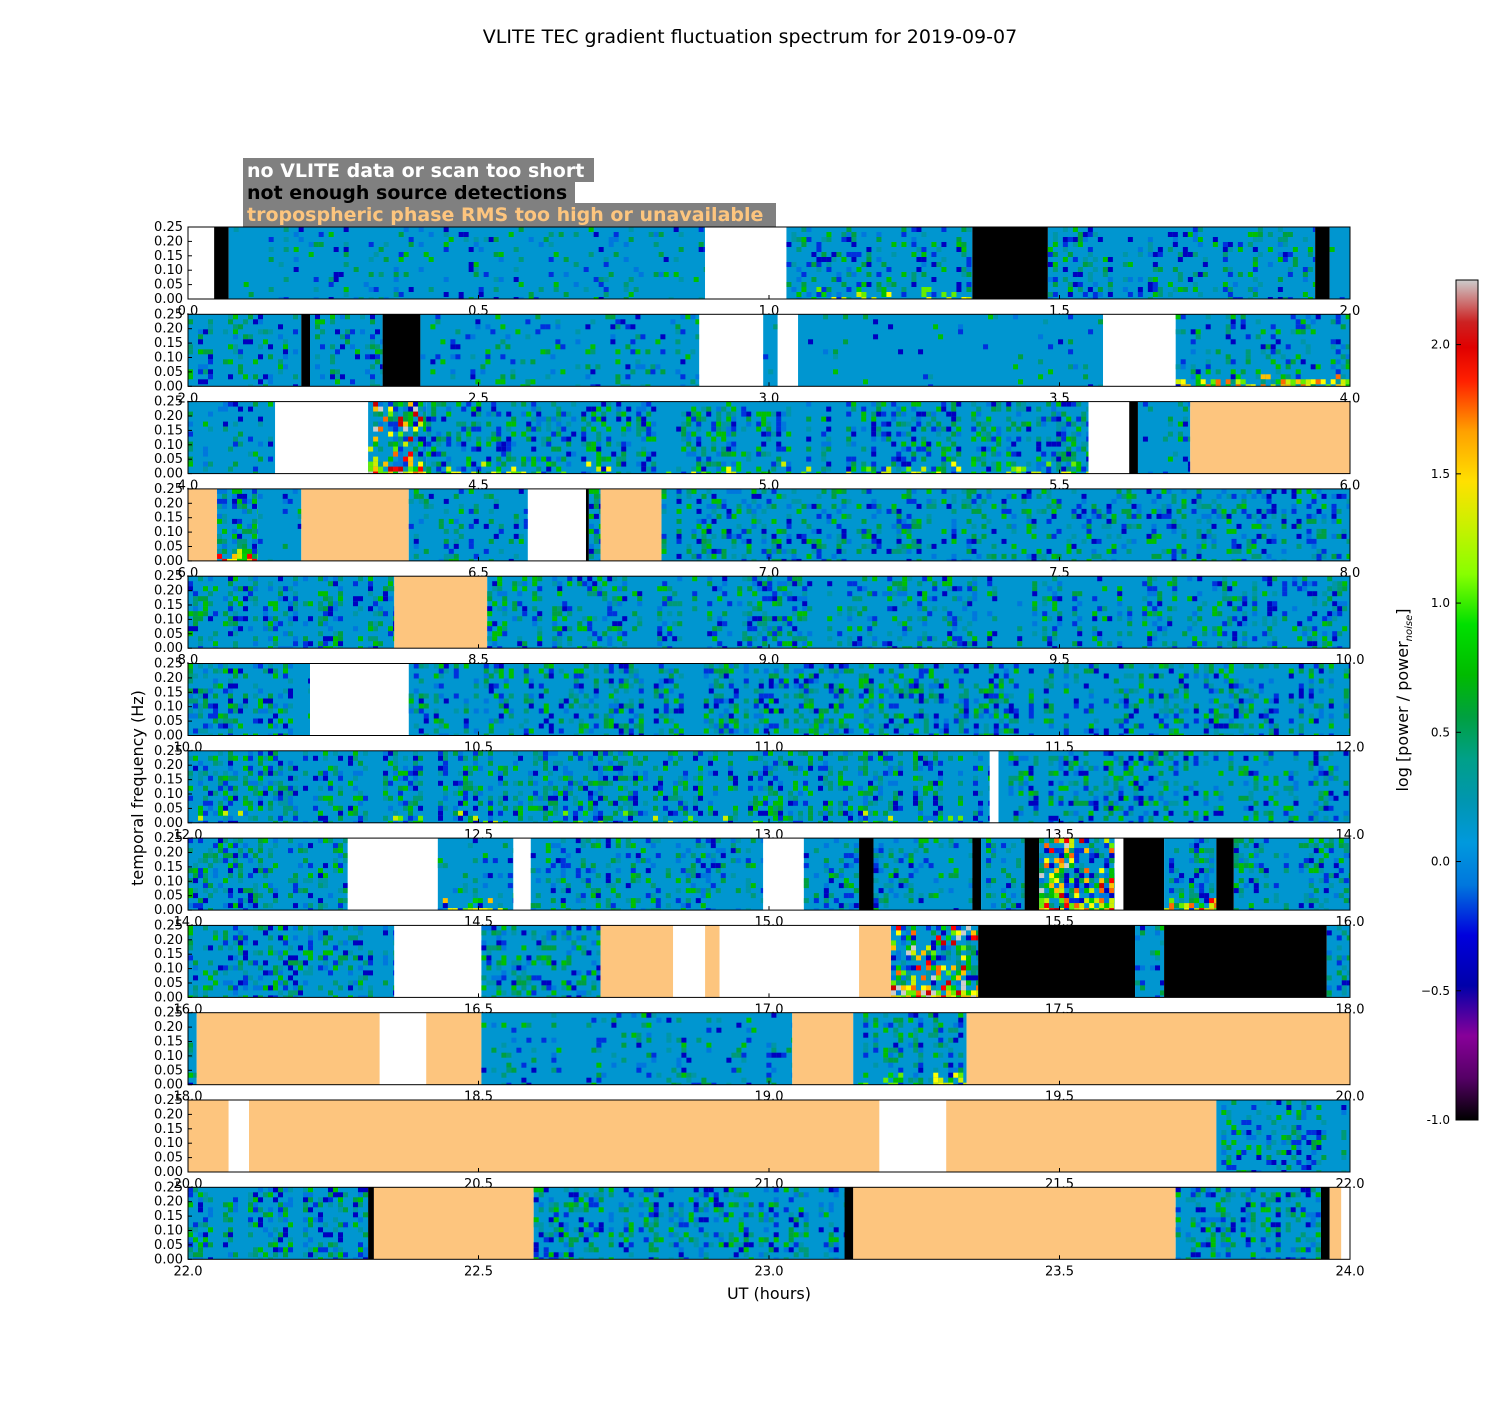 Image resolution: width=1500 pixels, height=1404 pixels. I want to click on legend-no-data-label: no VLITE data or scan too short, so click(415, 171).